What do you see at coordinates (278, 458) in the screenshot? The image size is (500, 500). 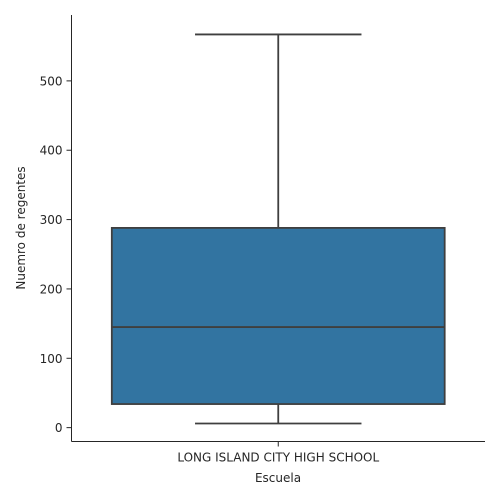 I see `x-tick-label: LONG ISLAND CITY HIGH SCHOOL` at bounding box center [278, 458].